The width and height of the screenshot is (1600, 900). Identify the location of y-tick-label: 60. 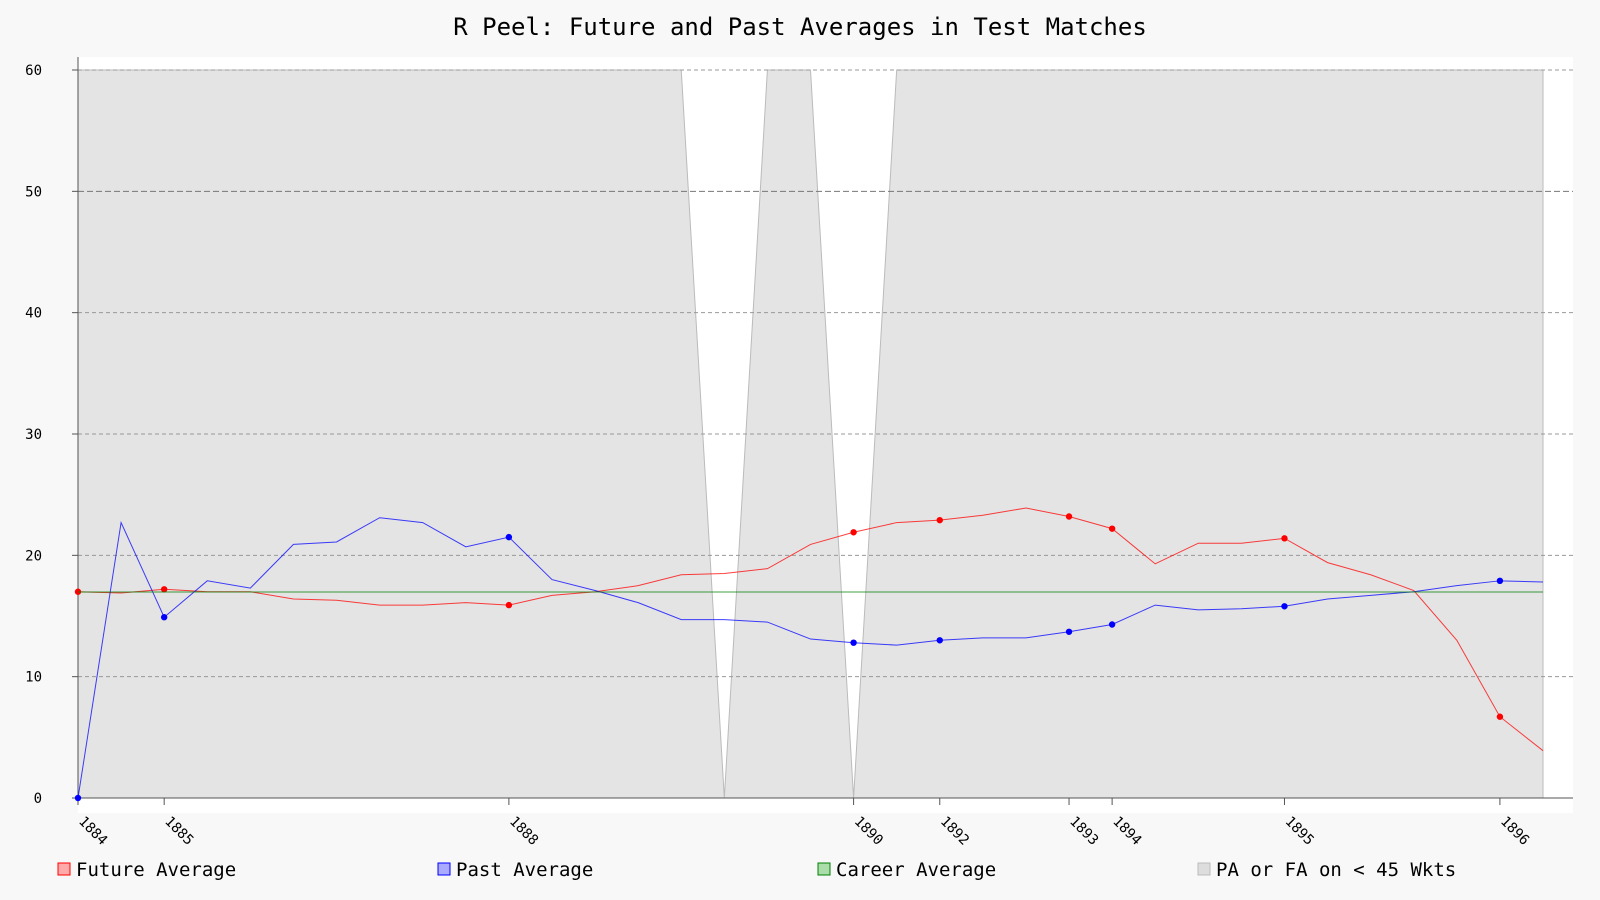
(33, 71).